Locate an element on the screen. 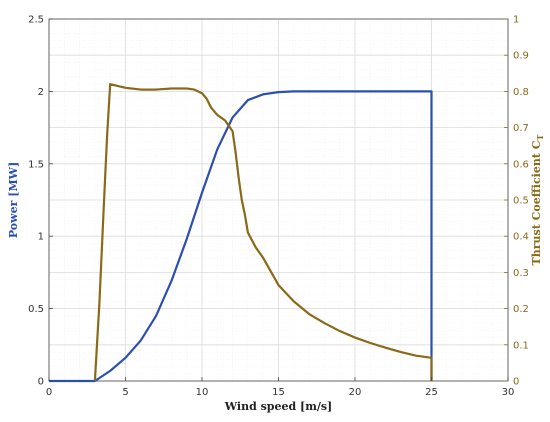 The width and height of the screenshot is (550, 422). y-left-tick-label: 1.5 is located at coordinates (36, 164).